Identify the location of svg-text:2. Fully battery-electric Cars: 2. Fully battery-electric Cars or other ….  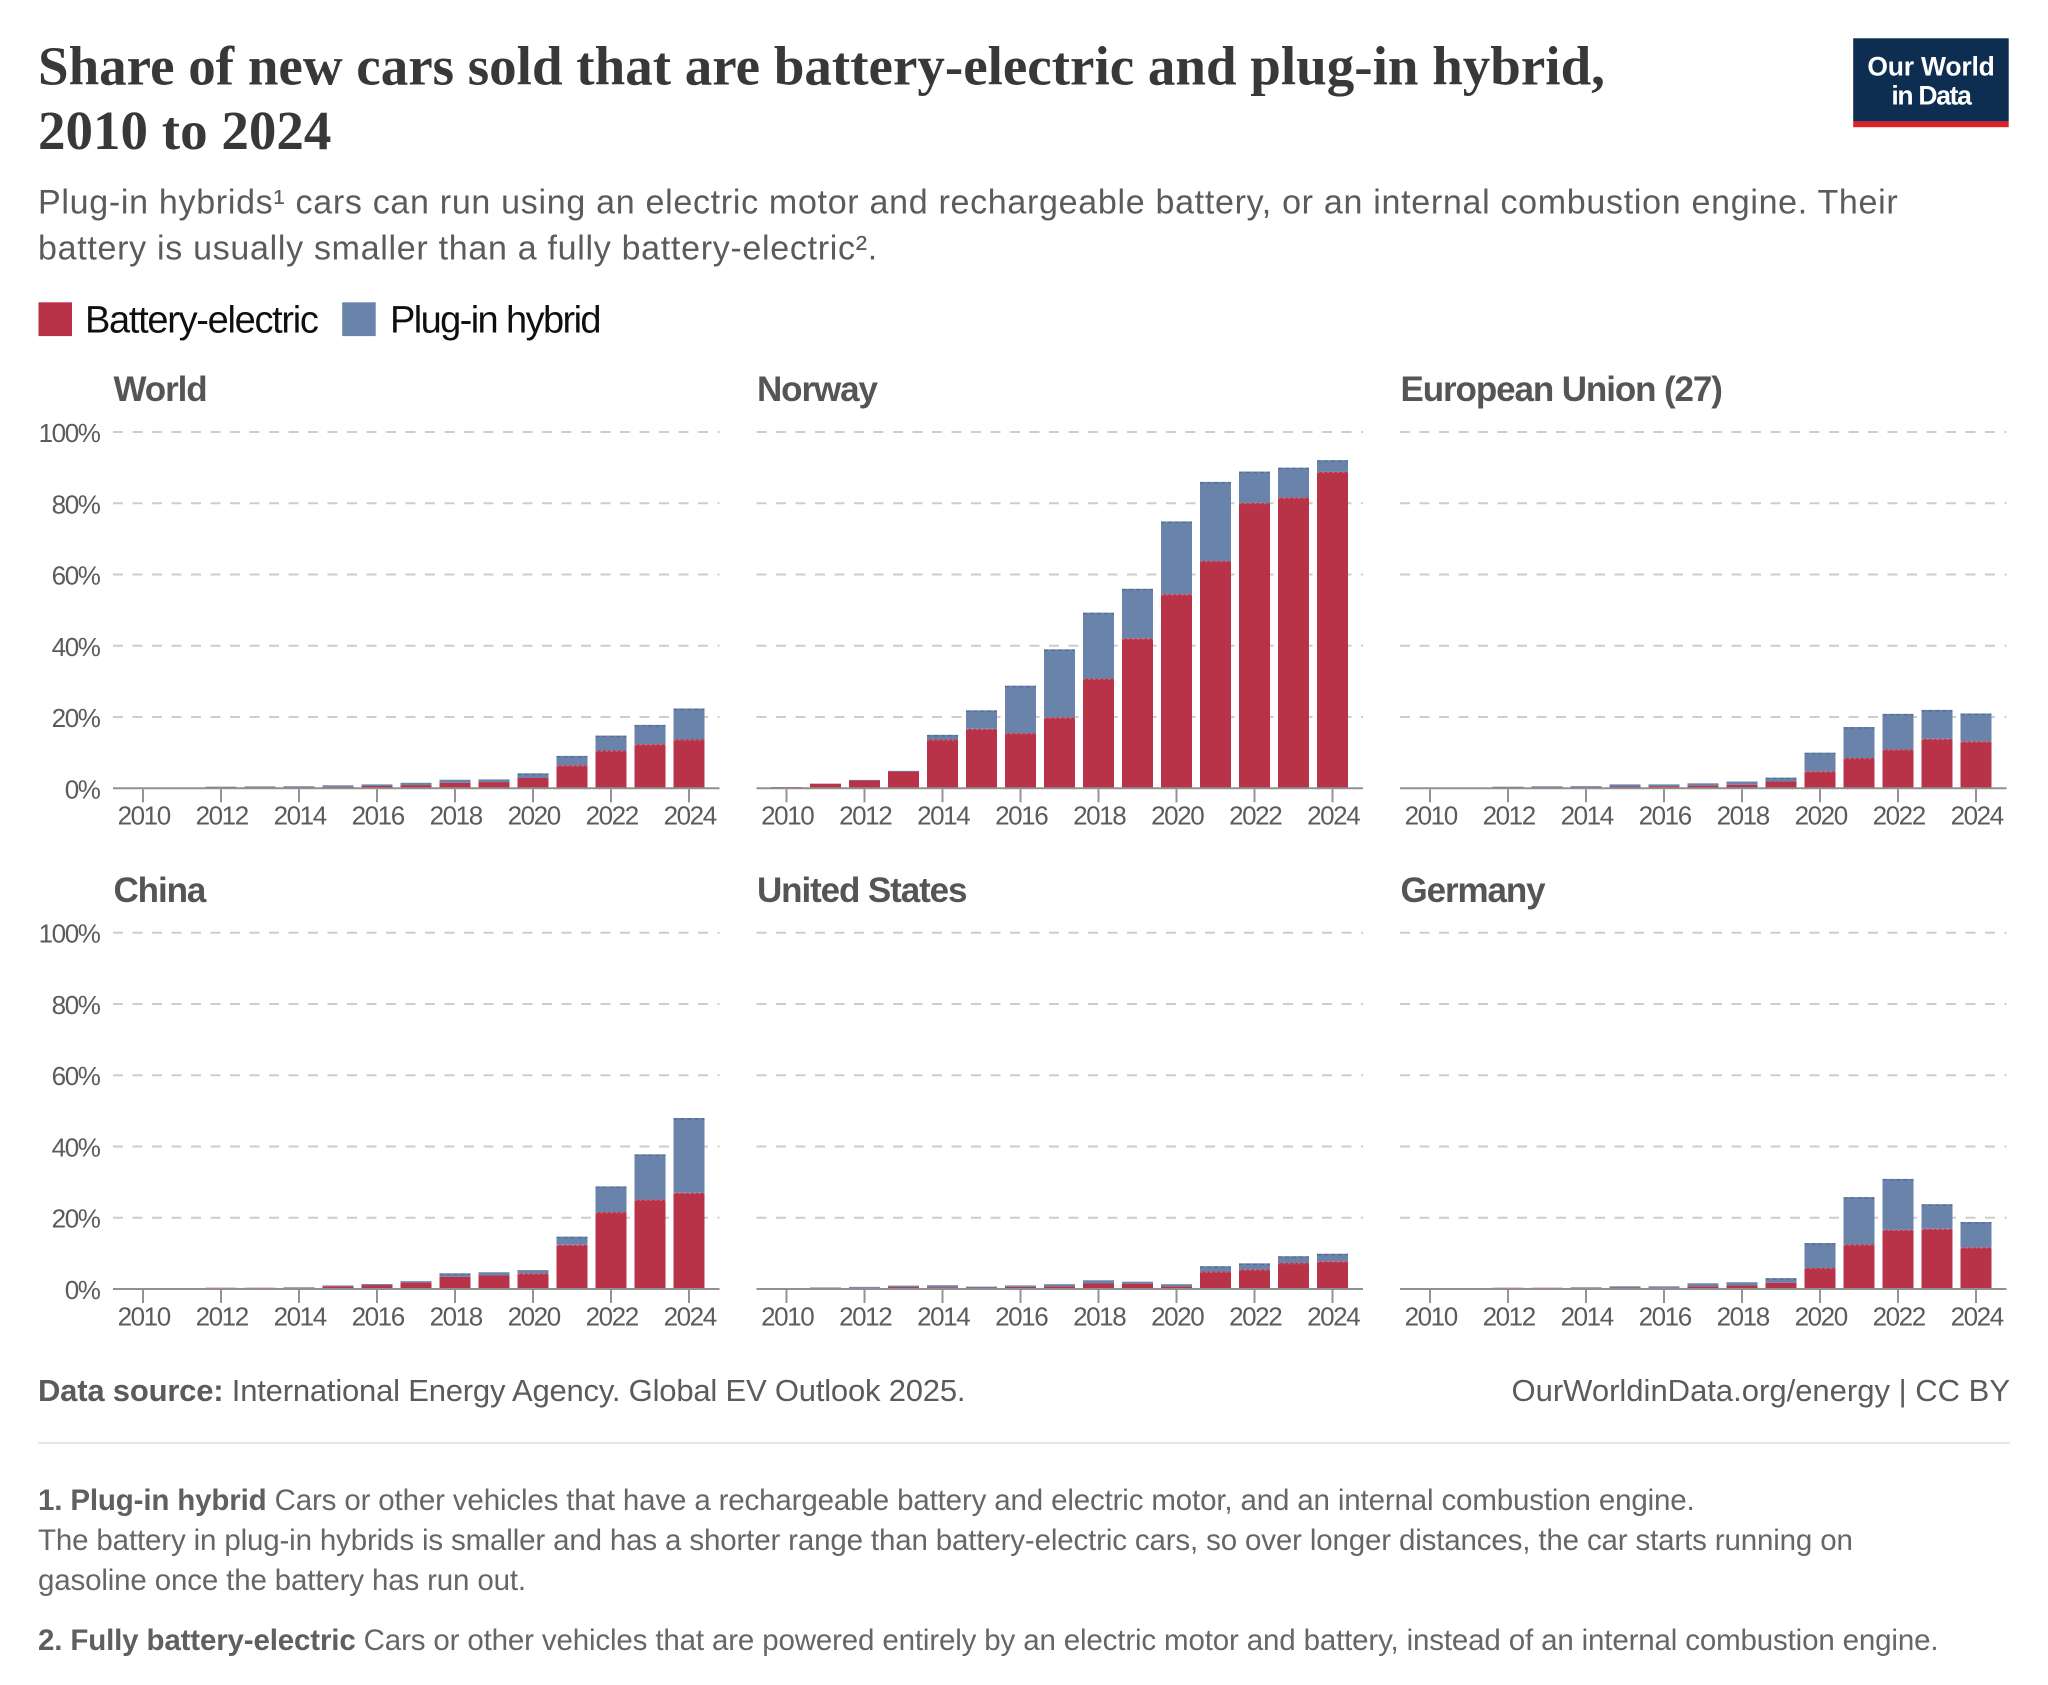
(988, 1640).